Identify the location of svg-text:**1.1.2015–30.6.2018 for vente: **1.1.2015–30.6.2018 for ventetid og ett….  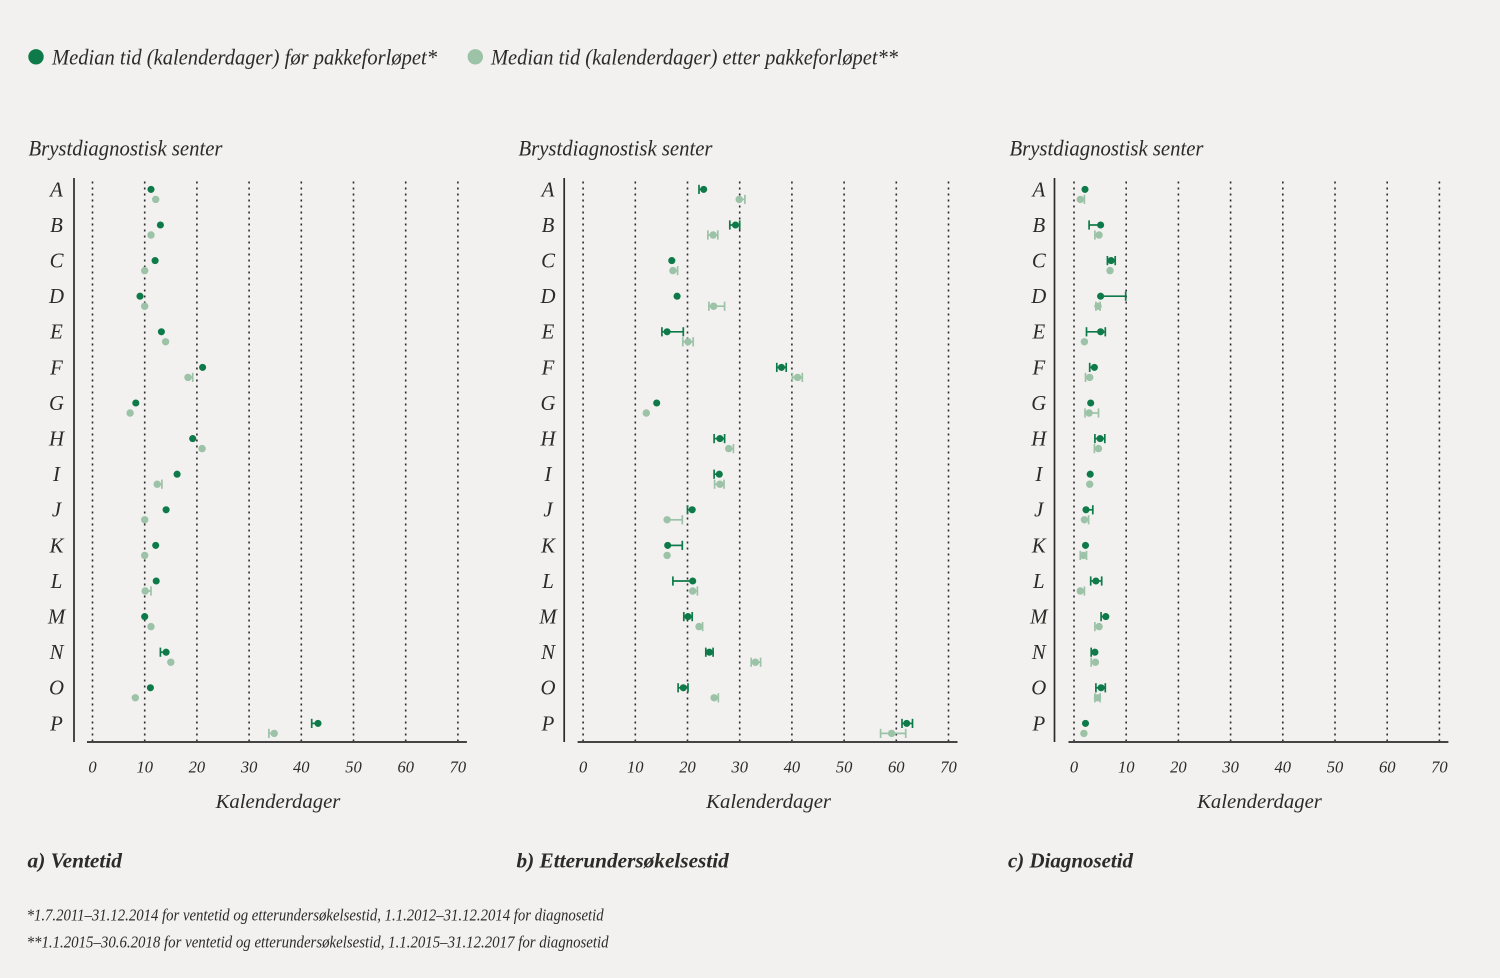
(318, 941).